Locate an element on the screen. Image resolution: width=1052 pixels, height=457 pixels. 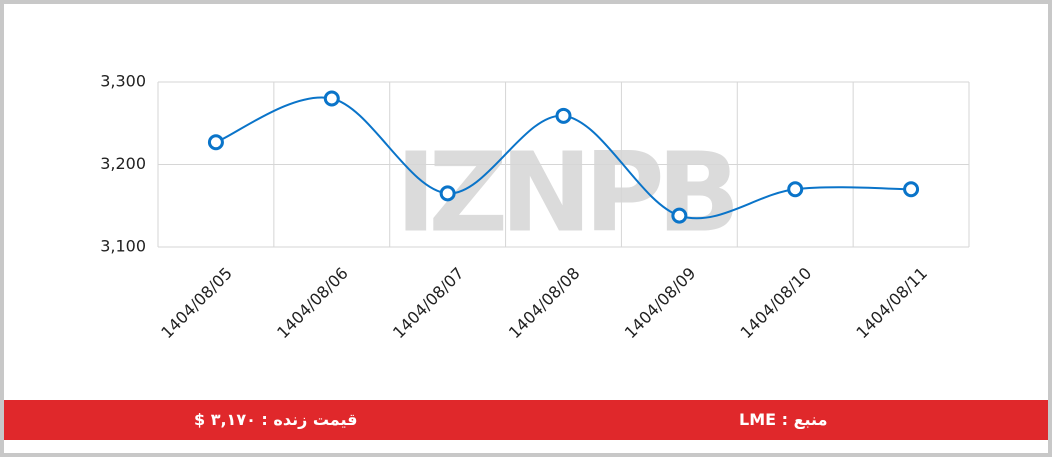
x-tick-label: 1404/08/07 is located at coordinates (428, 303).